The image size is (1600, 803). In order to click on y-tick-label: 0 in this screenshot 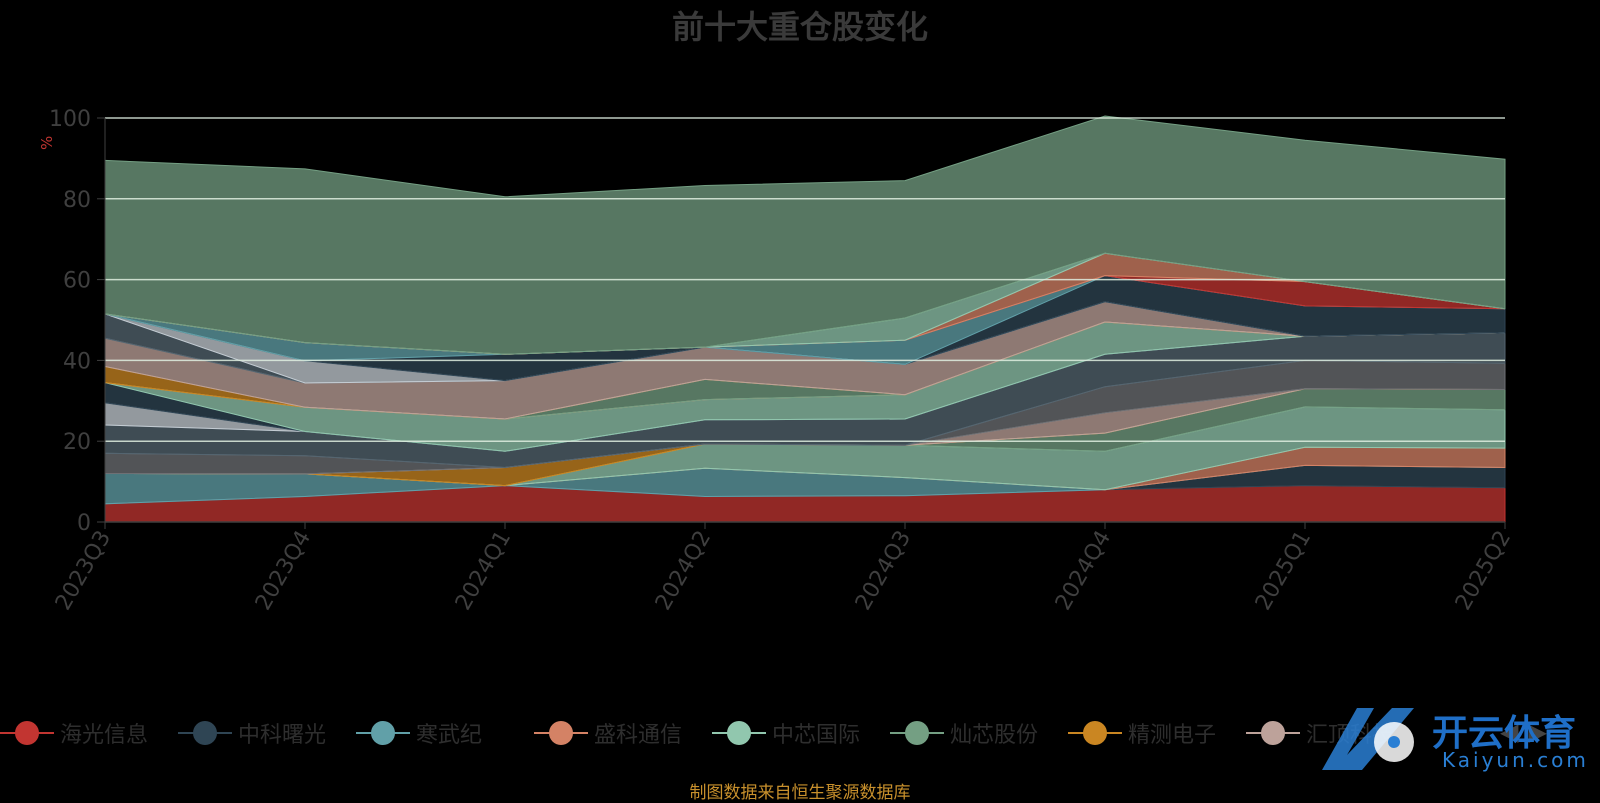, I will do `click(84, 523)`.